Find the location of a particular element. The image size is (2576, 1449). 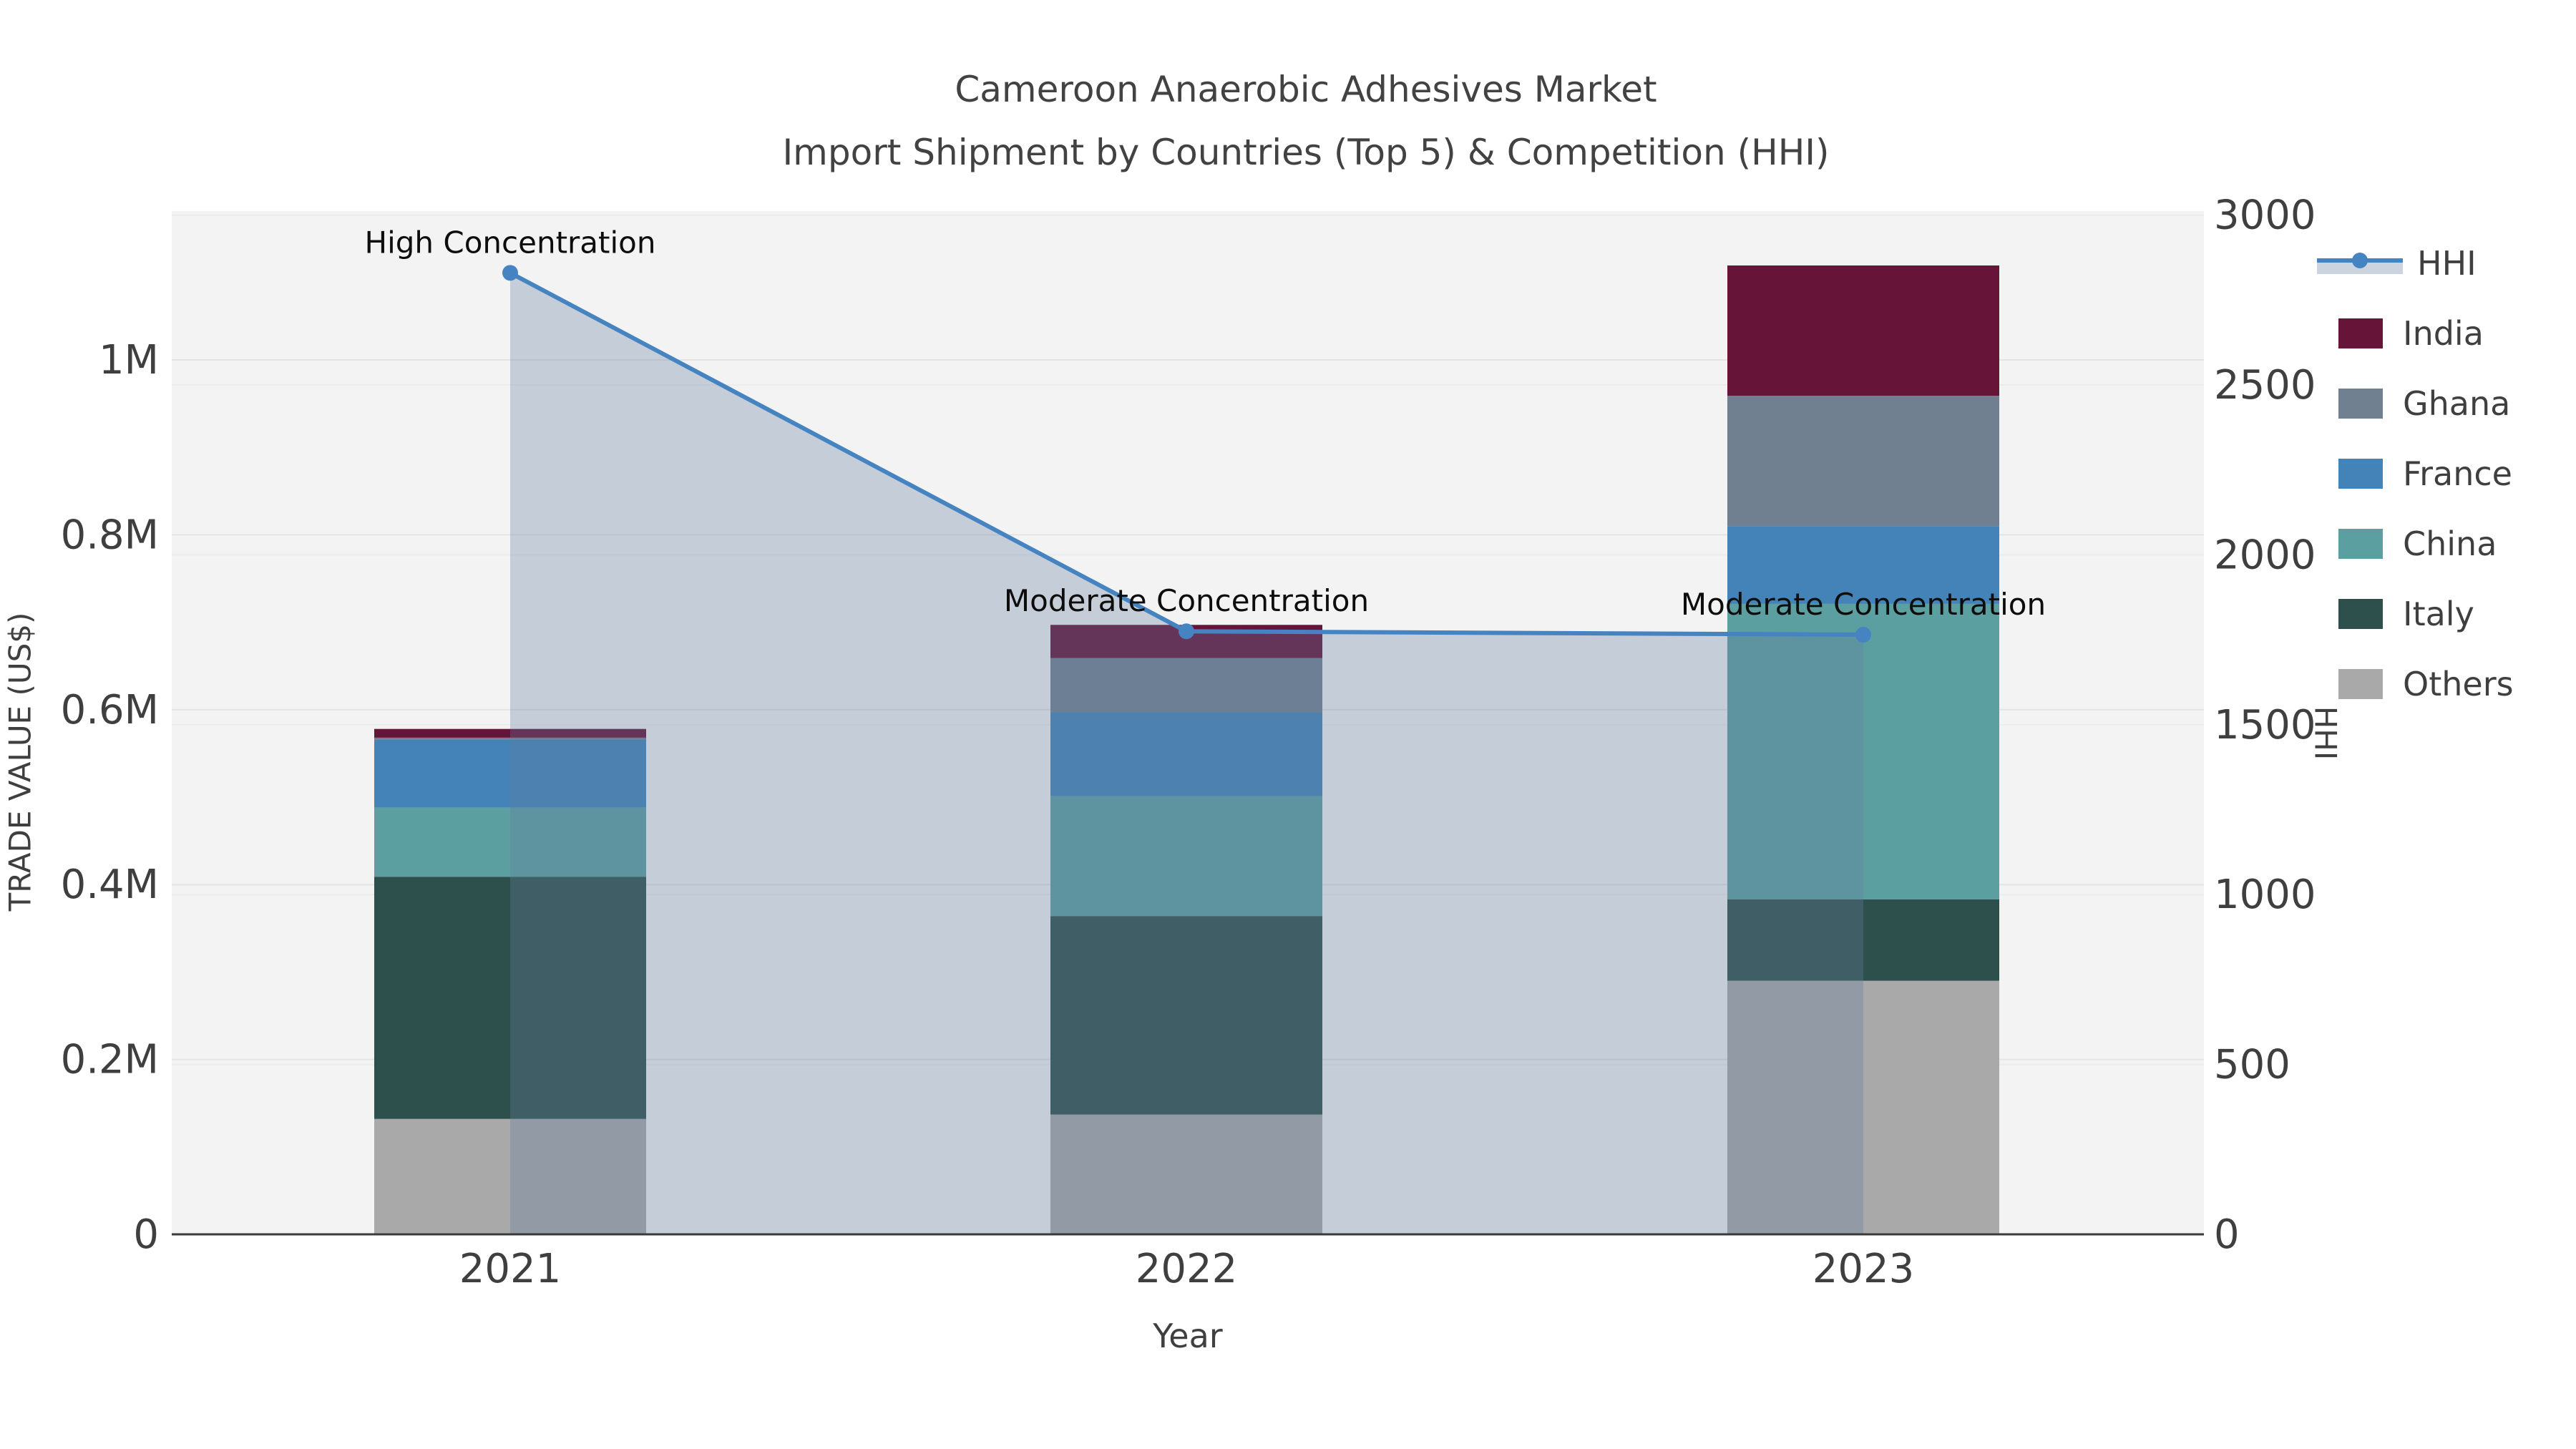

legend-item-france: France is located at coordinates (2415, 474).